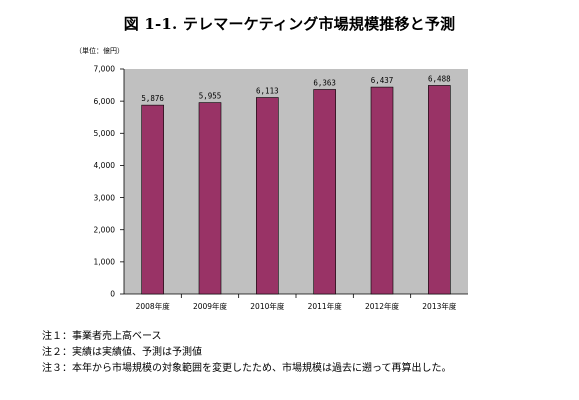 Image resolution: width=579 pixels, height=400 pixels. I want to click on data-label: 6,488, so click(439, 78).